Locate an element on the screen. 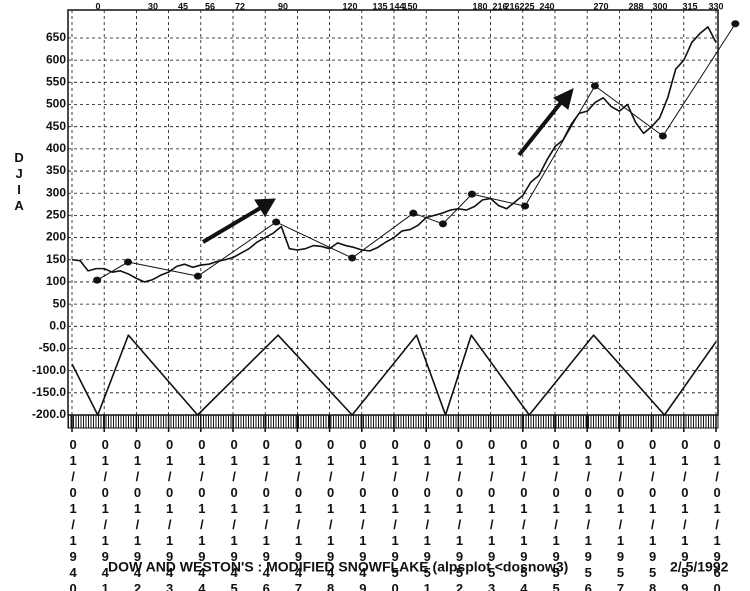 Image resolution: width=750 pixels, height=591 pixels. top-label: 56 is located at coordinates (210, 6).